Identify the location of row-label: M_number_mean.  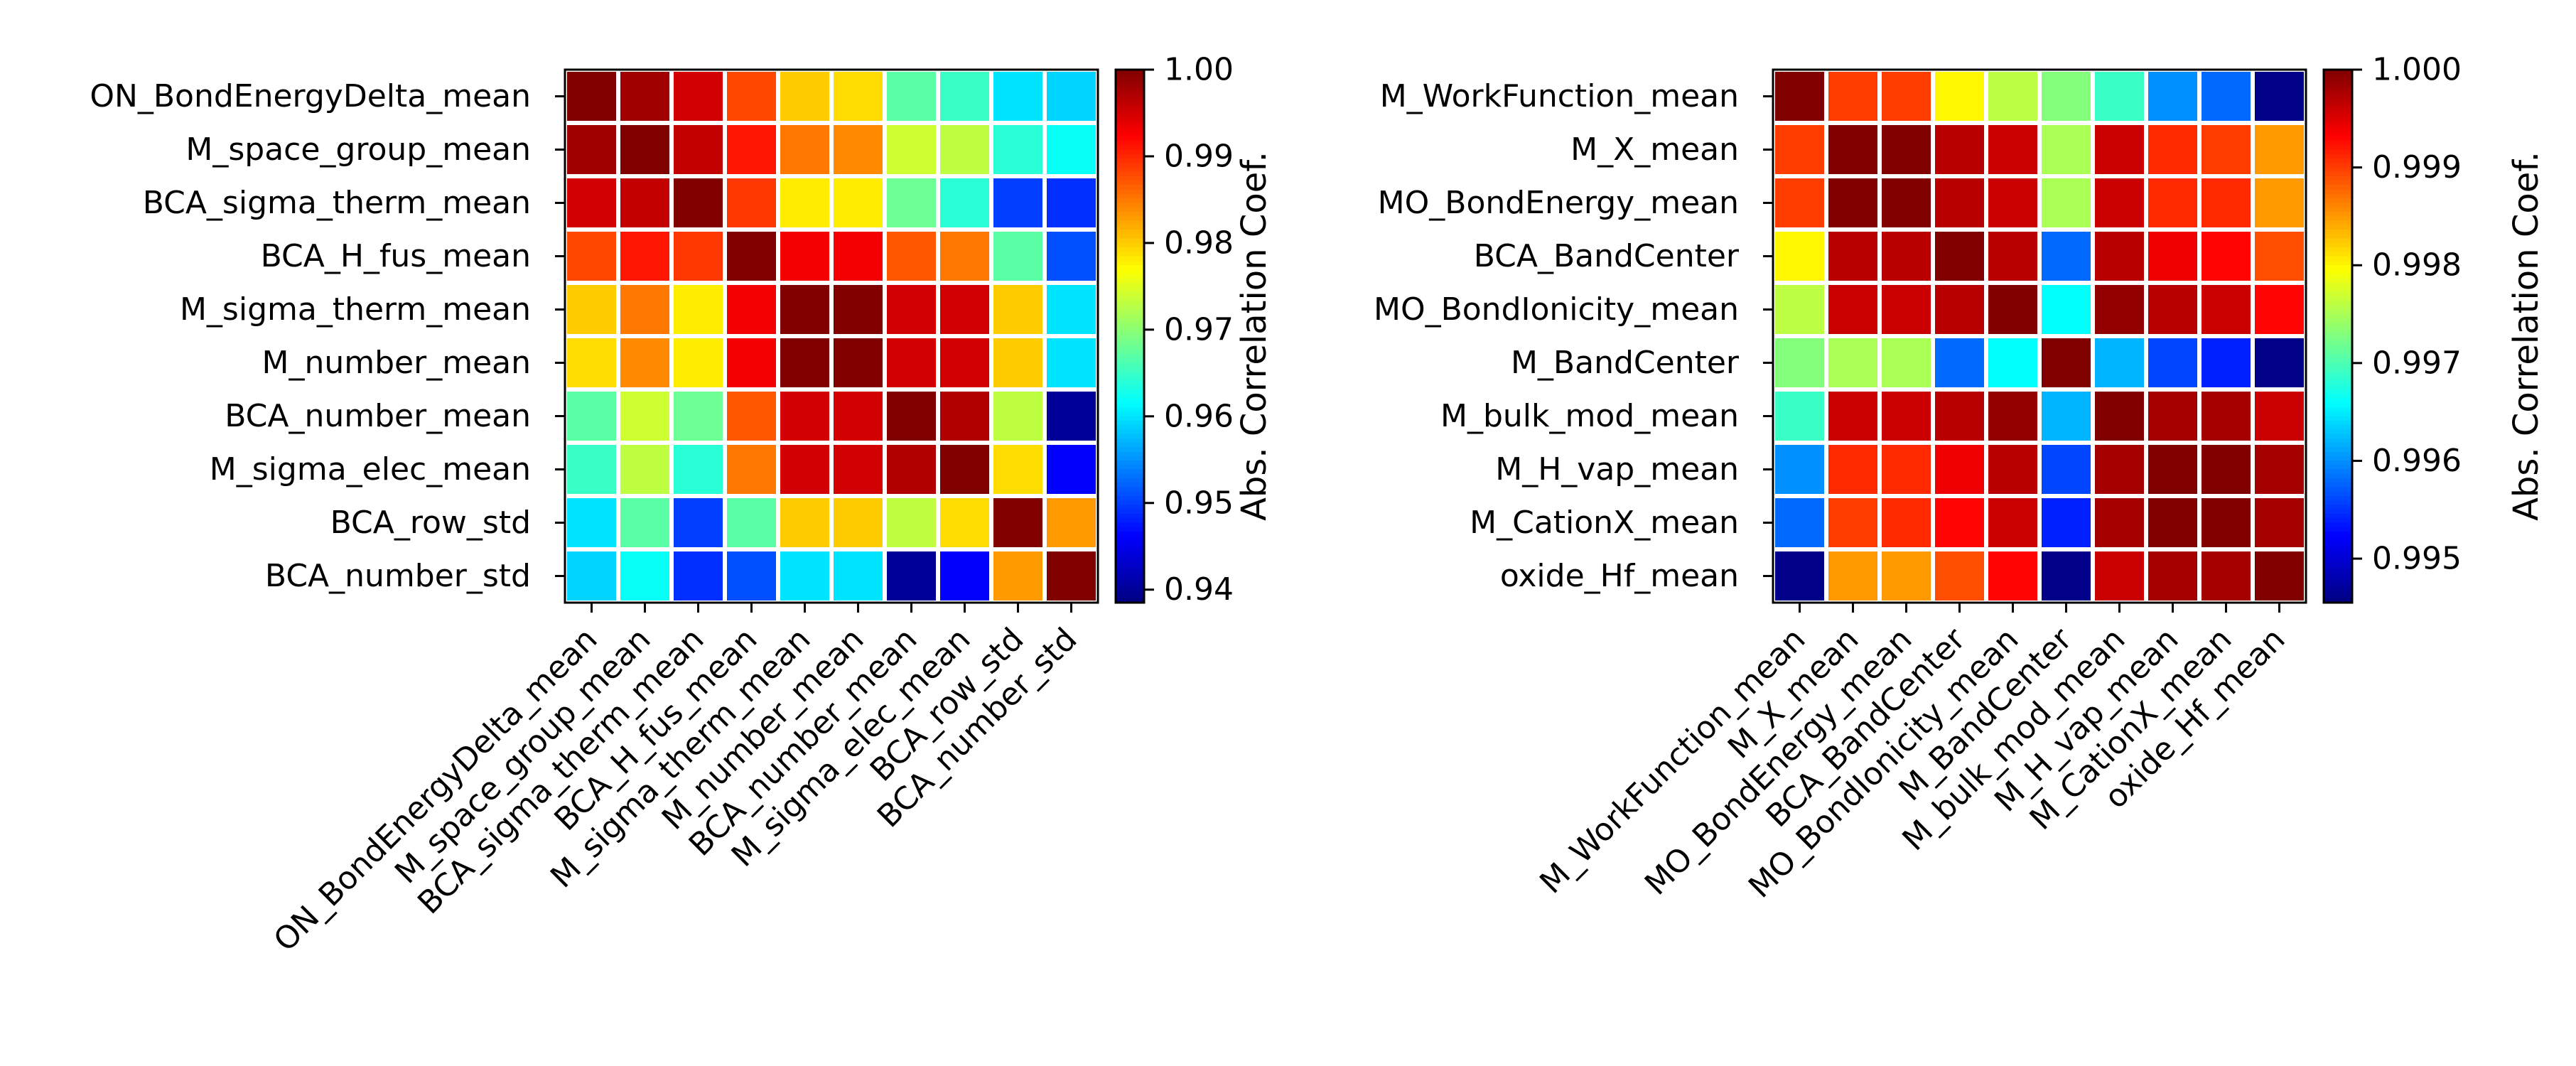
(396, 363).